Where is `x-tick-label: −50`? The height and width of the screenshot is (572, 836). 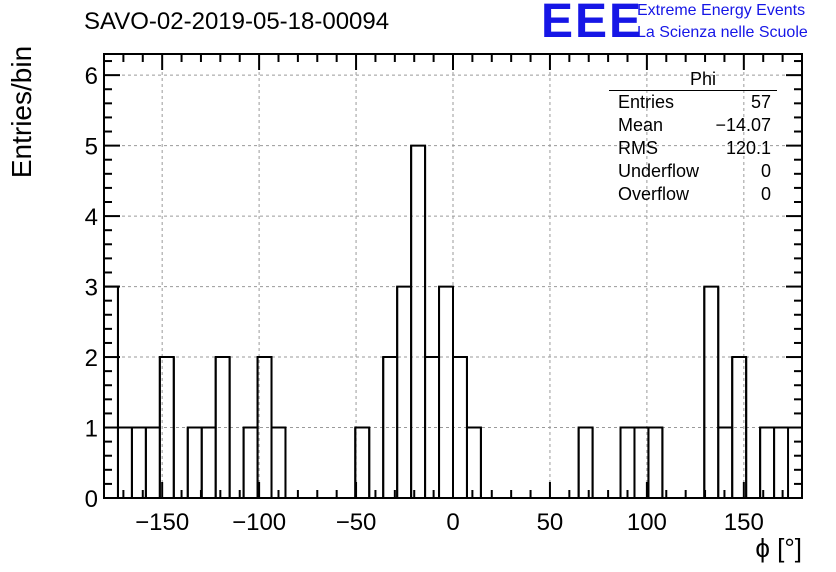
x-tick-label: −50 is located at coordinates (356, 522).